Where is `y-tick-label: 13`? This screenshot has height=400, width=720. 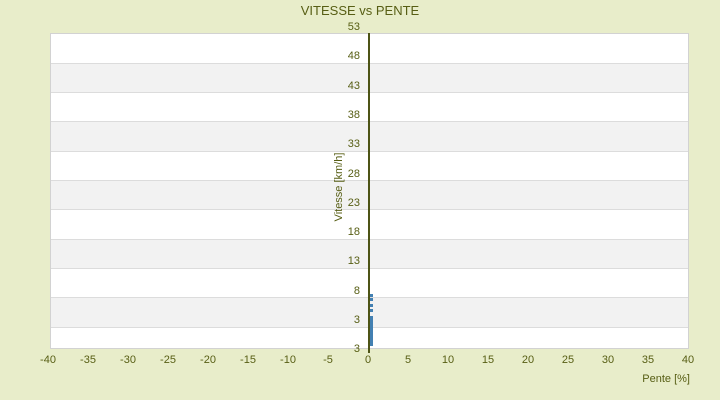
y-tick-label: 13 is located at coordinates (353, 261).